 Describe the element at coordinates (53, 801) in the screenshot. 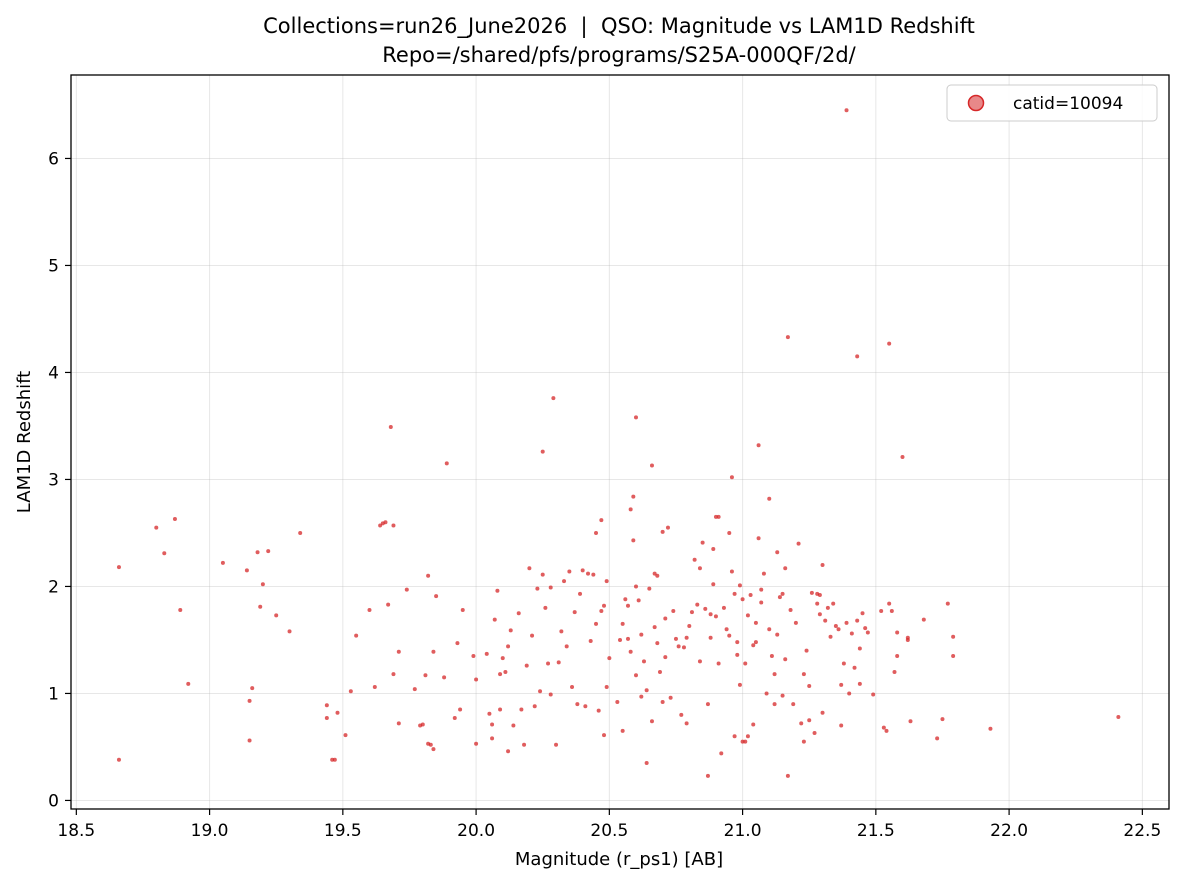

I see `y-tick-label: 0` at that location.